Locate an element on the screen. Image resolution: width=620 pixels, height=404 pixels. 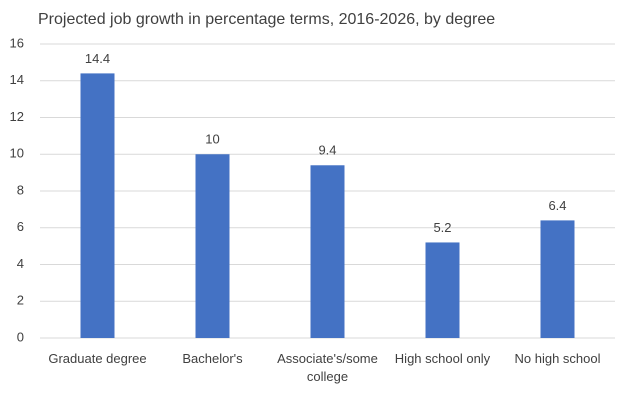
x-tick-label: No high school is located at coordinates (557, 358).